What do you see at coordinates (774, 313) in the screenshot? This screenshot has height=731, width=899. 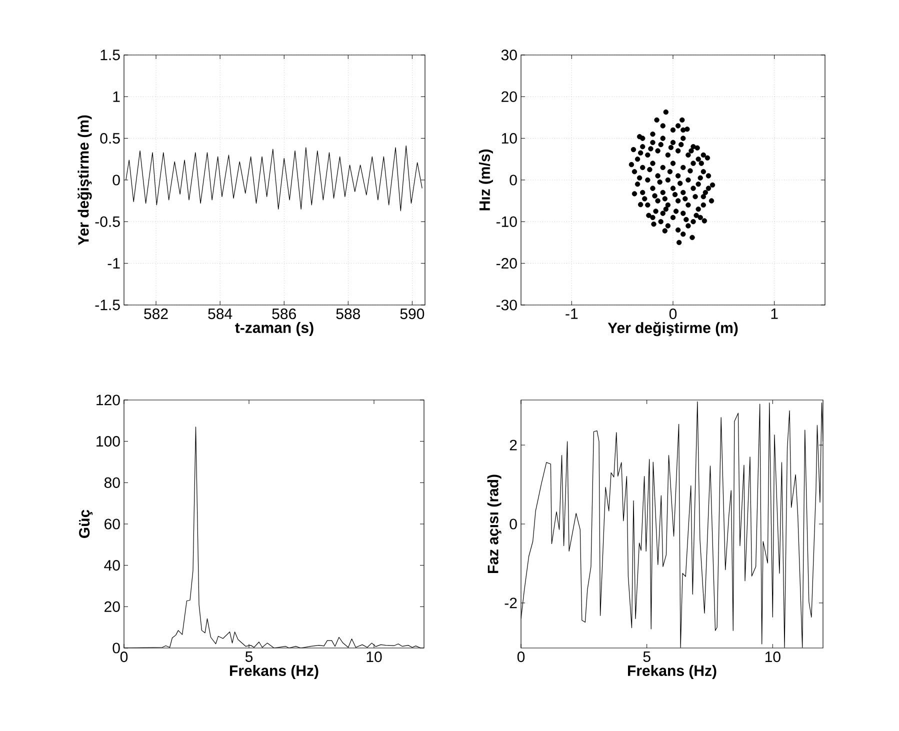 I see `x-tick-label: 1` at bounding box center [774, 313].